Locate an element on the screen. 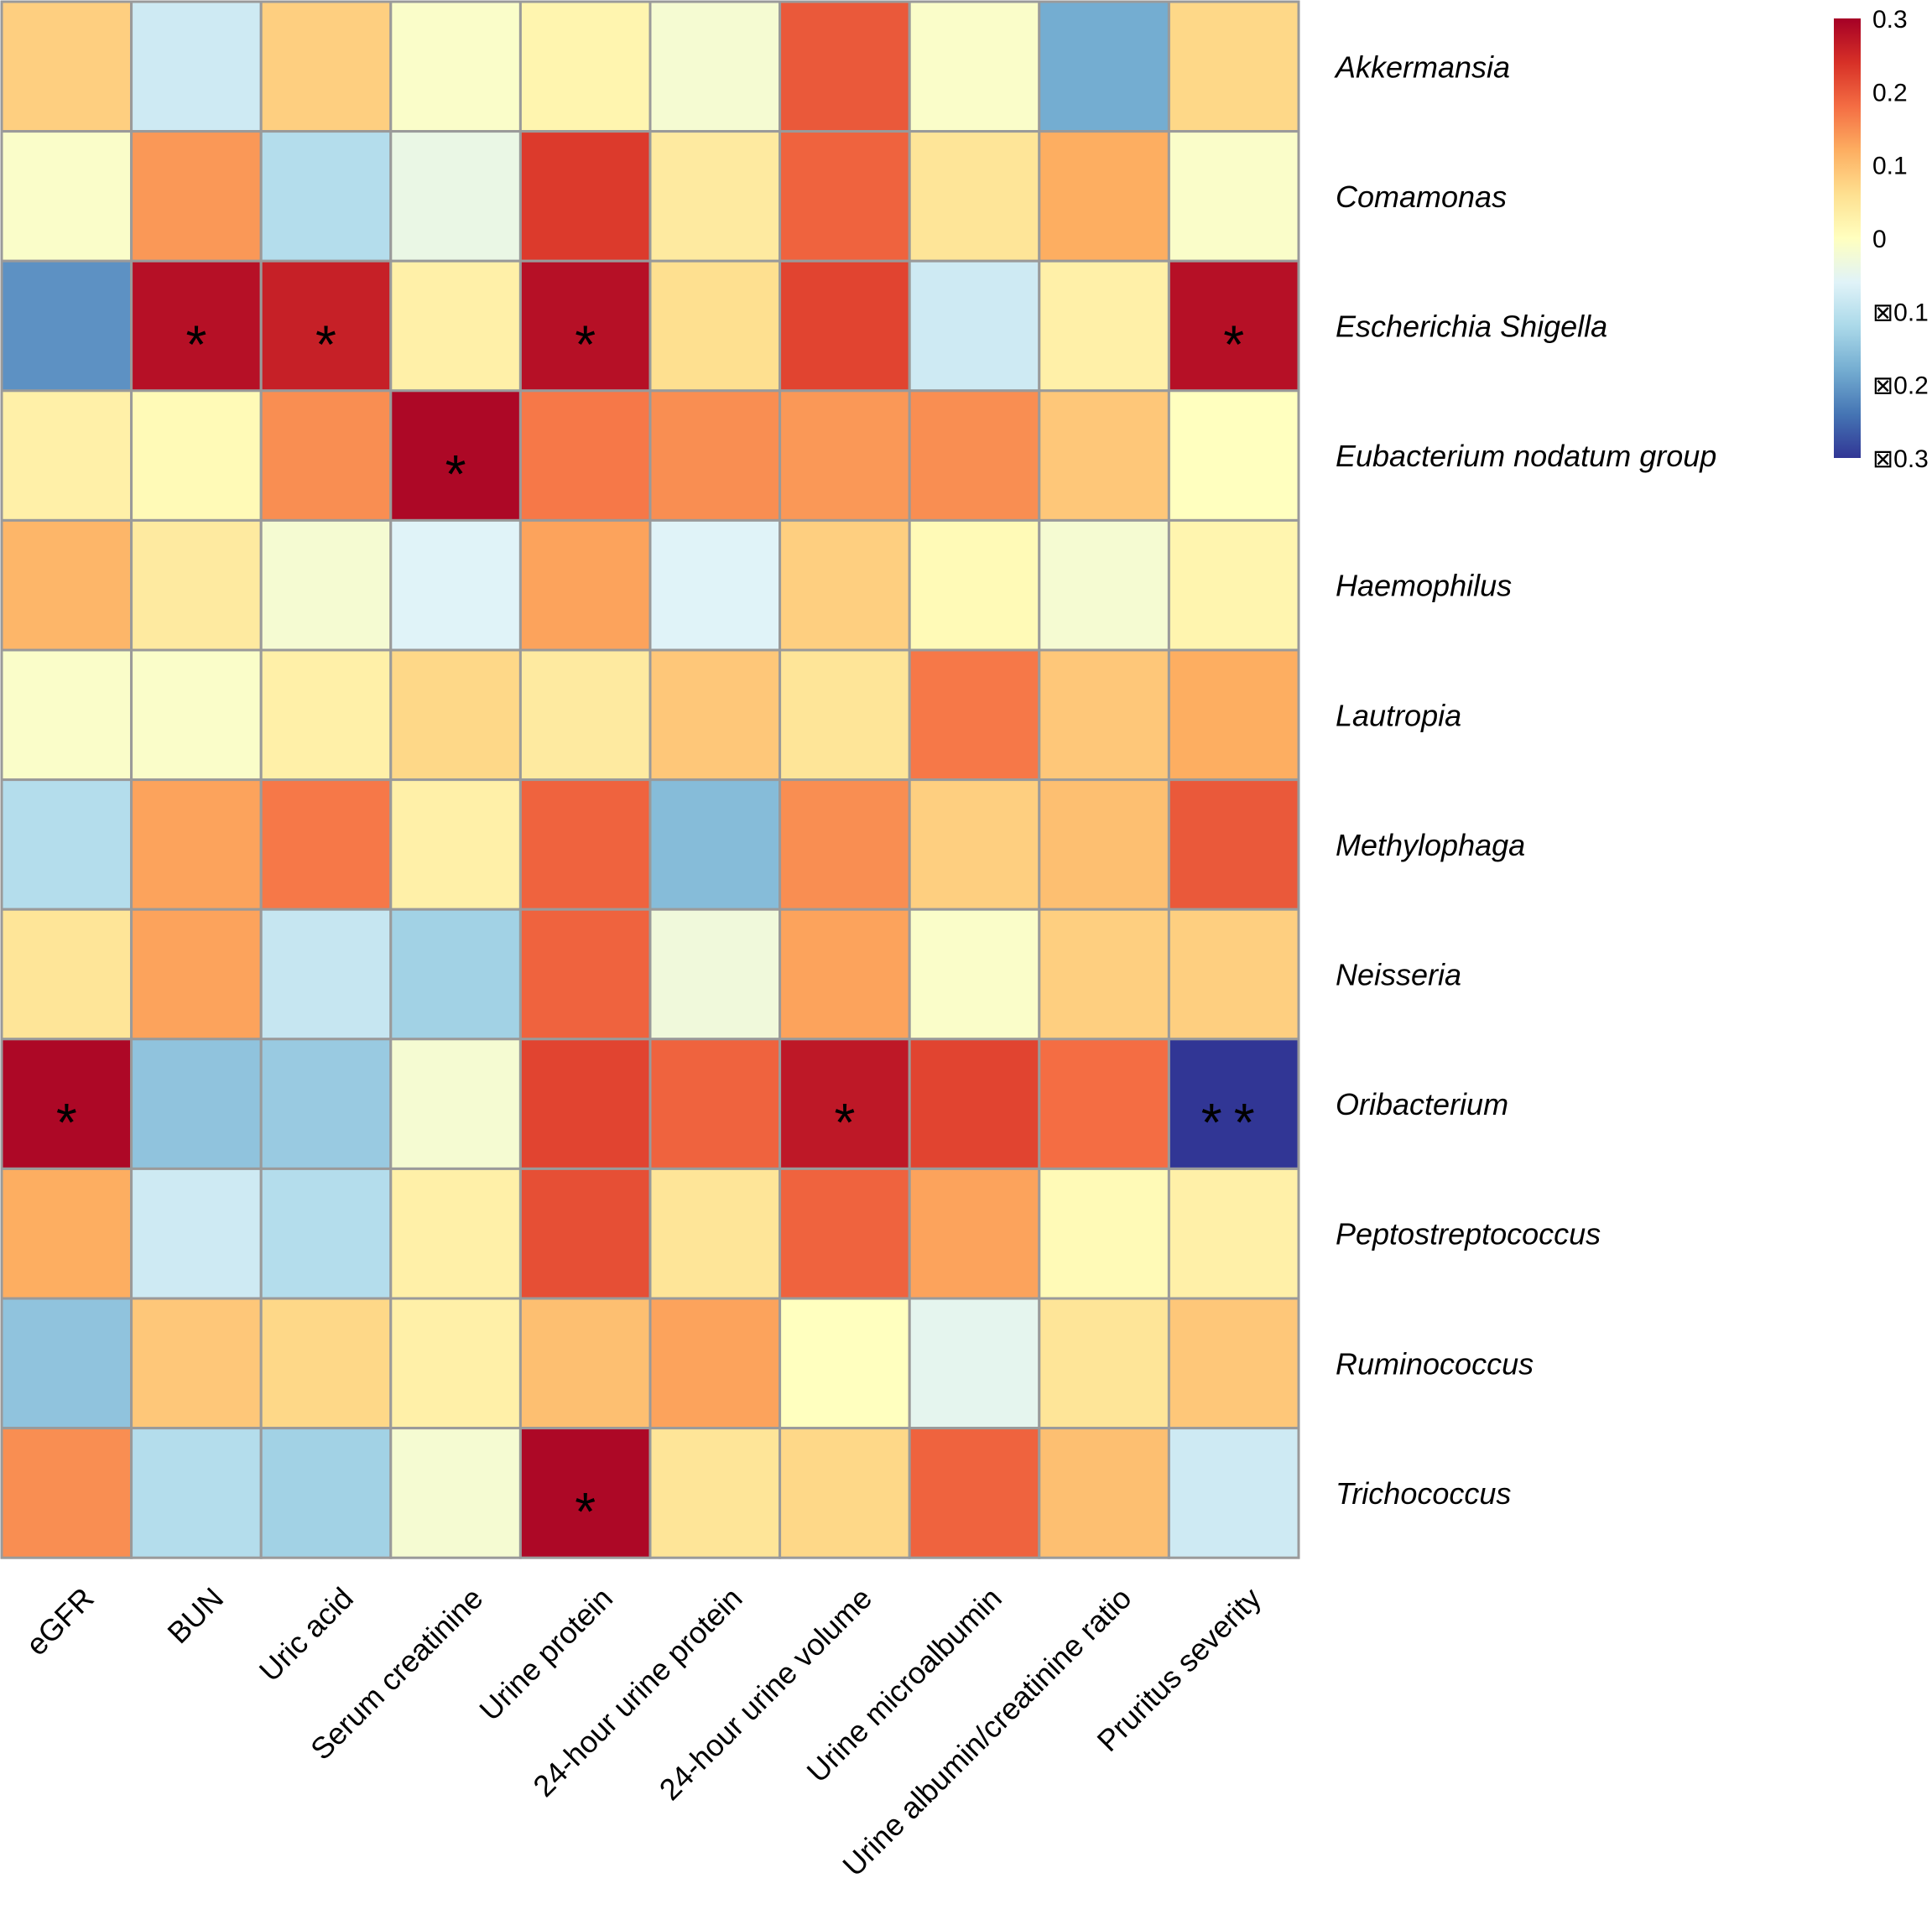 The height and width of the screenshot is (1925, 1932). heatmap-cell-lautropia-serum-creatinine is located at coordinates (455, 715).